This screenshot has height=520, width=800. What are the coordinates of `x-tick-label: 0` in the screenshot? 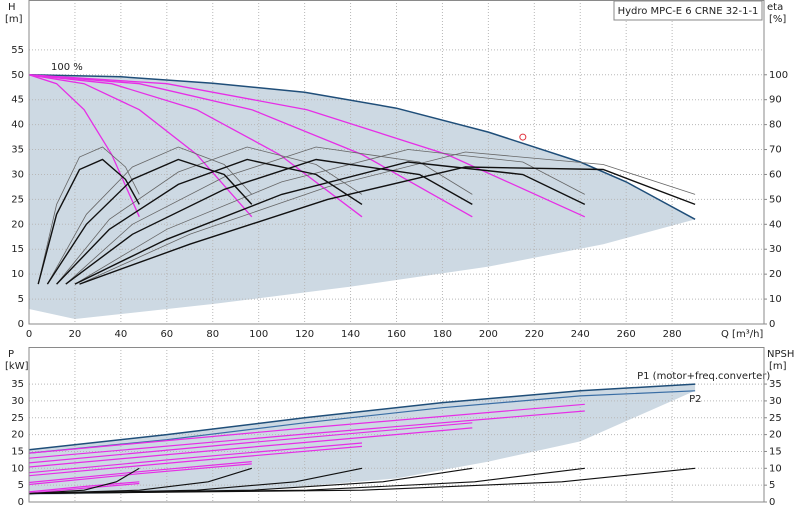 It's located at (29, 334).